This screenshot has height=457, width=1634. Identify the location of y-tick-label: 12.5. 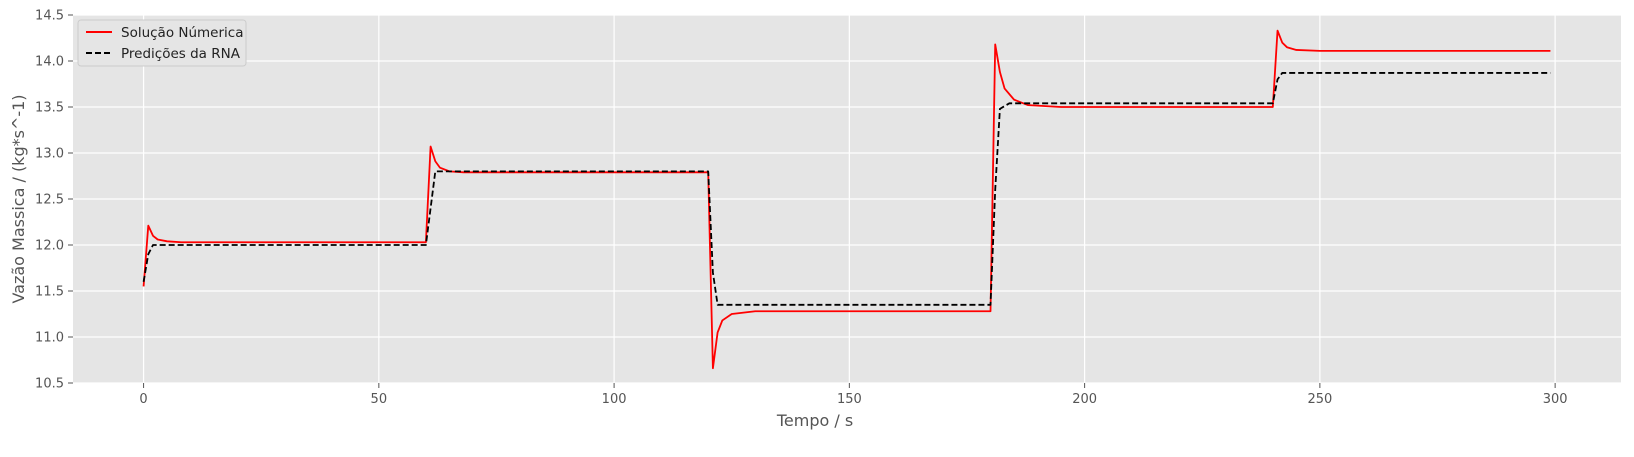
(49, 200).